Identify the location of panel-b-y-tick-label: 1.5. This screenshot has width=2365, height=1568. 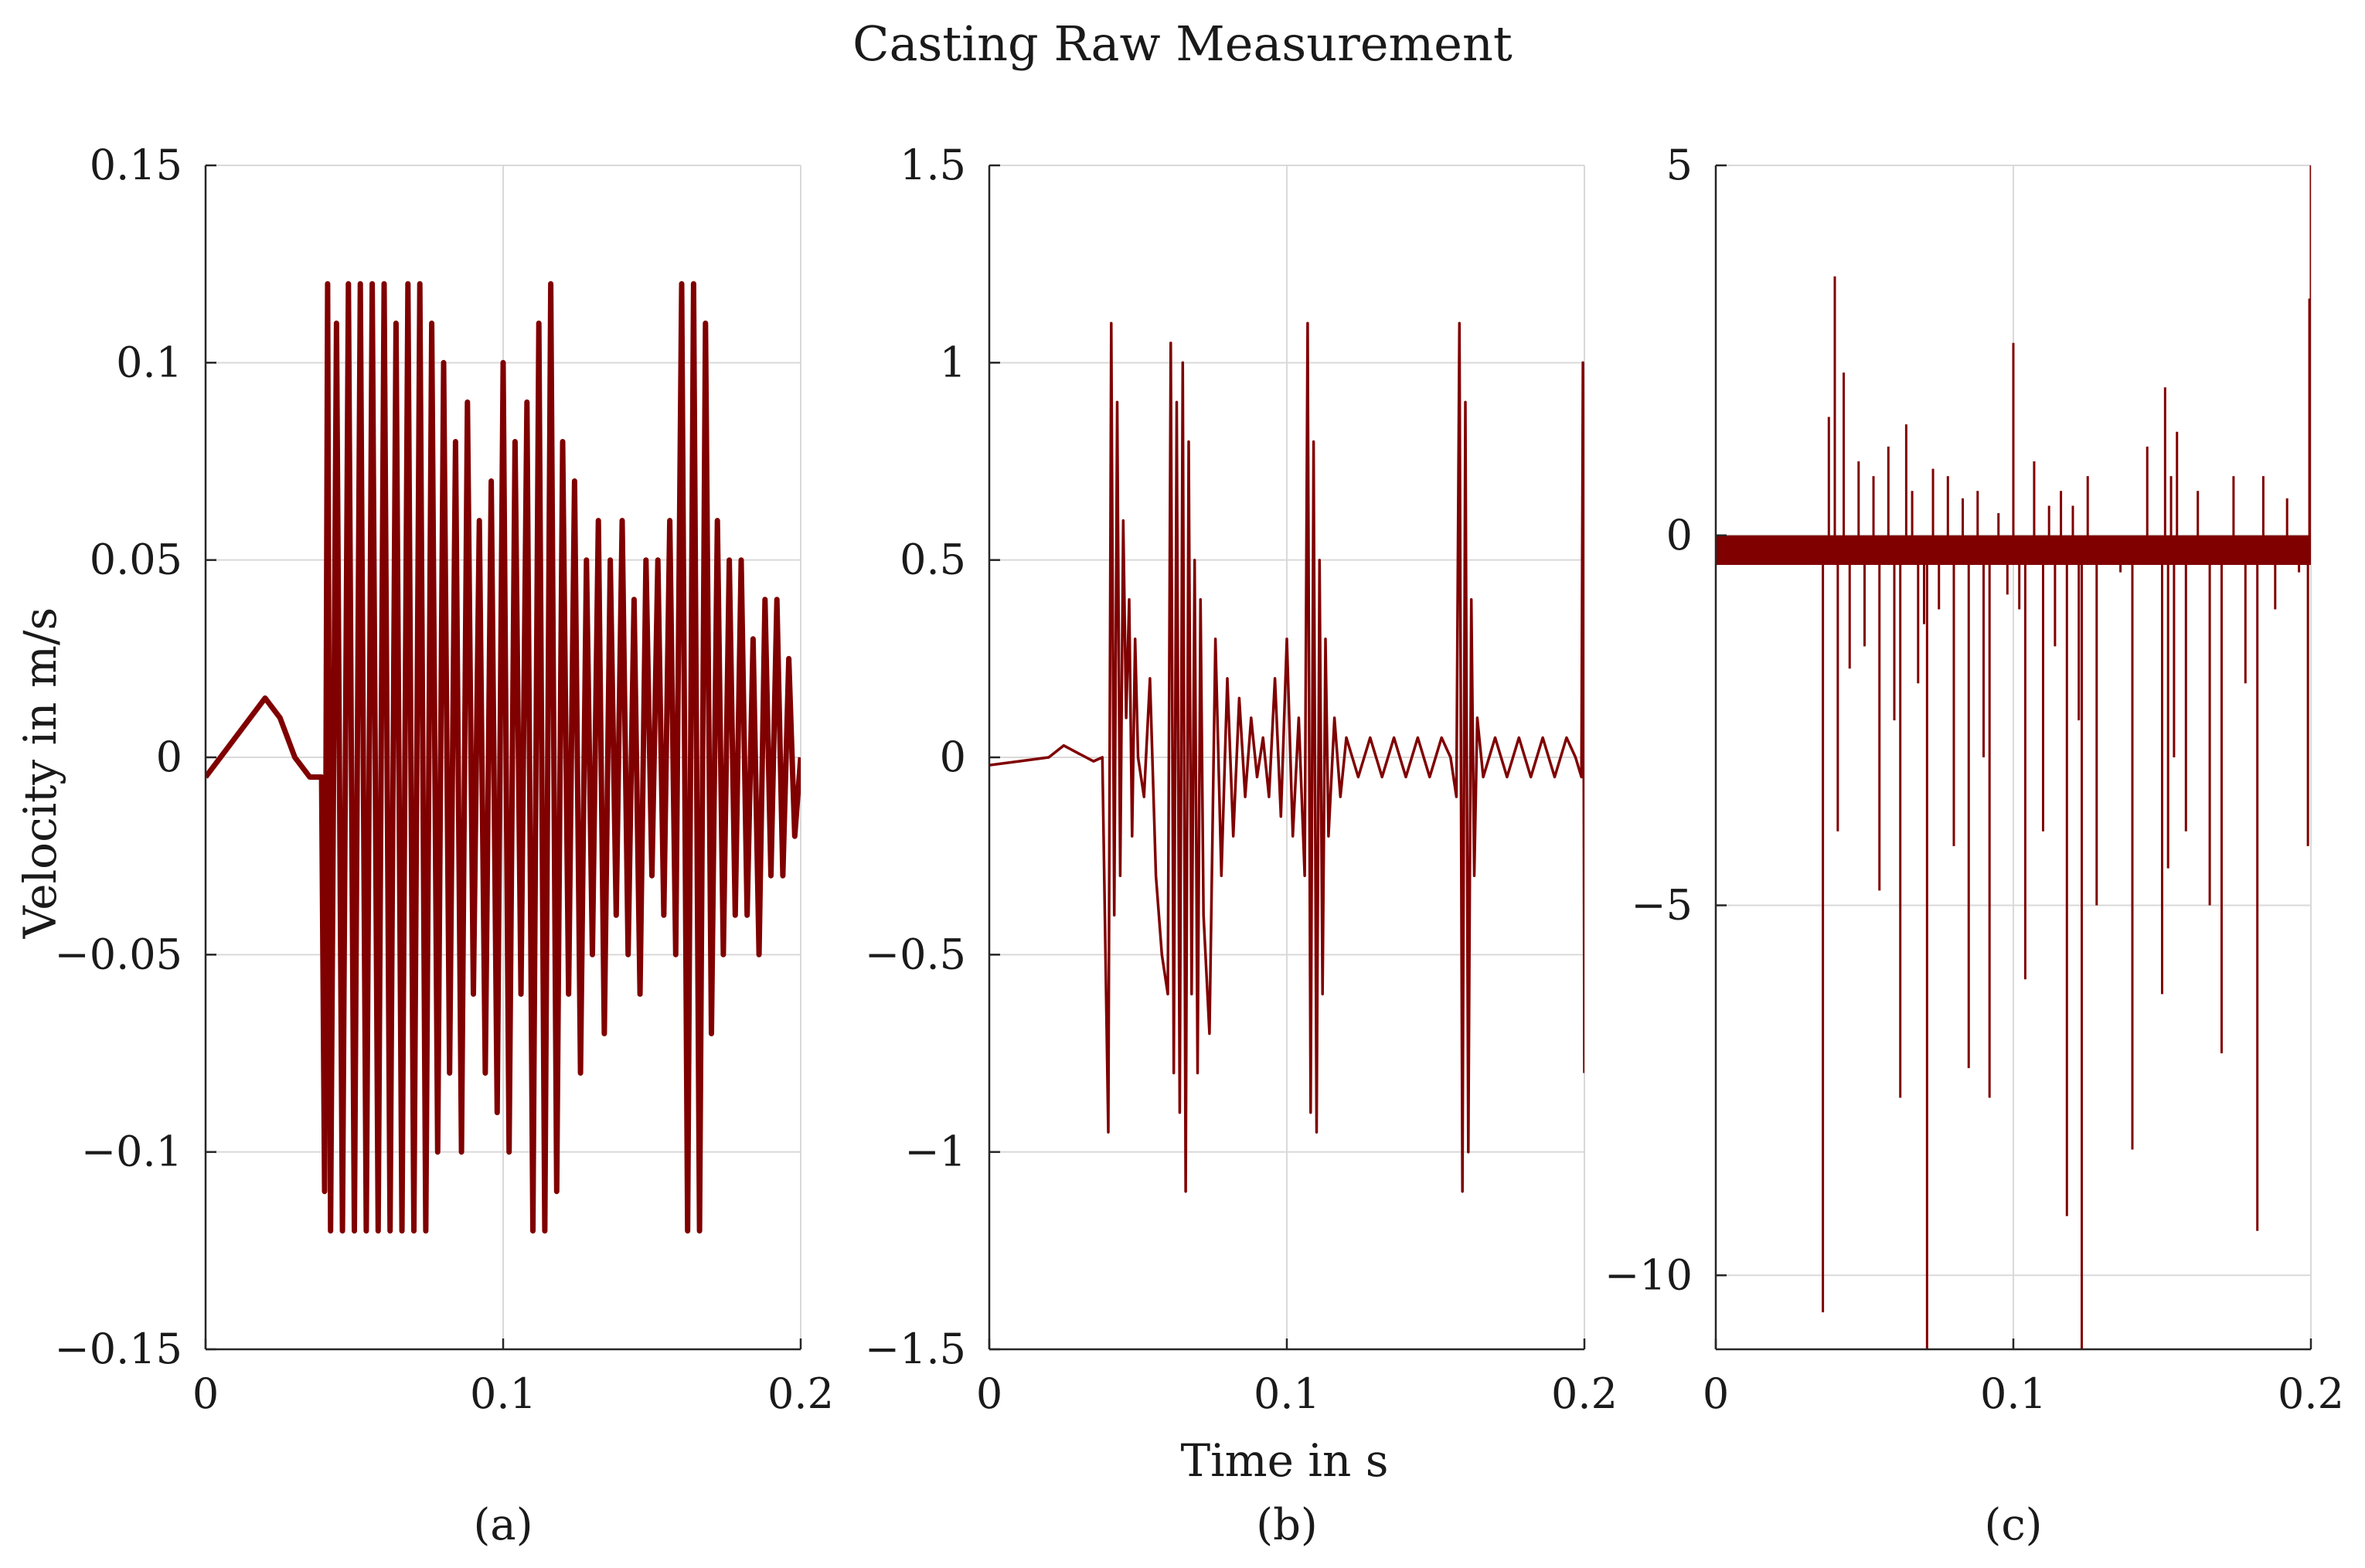
(933, 165).